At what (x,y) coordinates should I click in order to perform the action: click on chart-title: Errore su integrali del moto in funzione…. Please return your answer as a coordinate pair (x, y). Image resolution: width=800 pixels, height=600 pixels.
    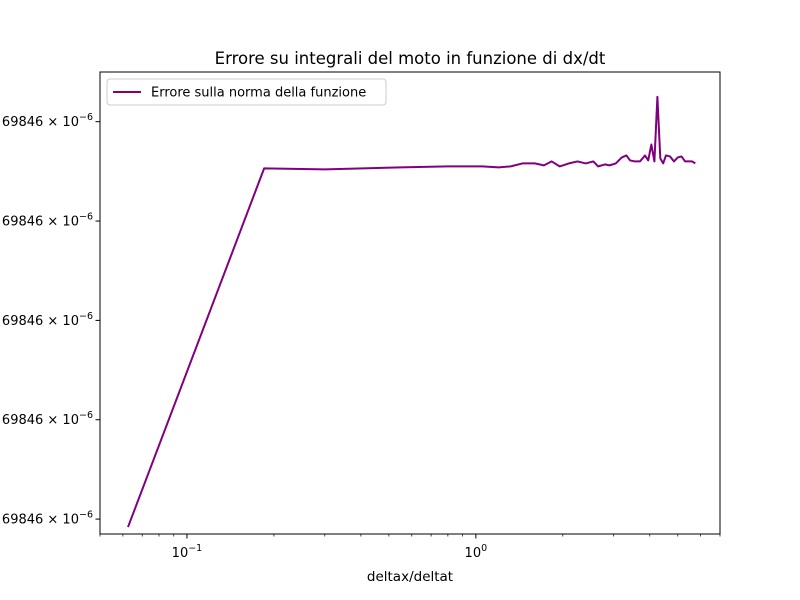
    Looking at the image, I should click on (410, 58).